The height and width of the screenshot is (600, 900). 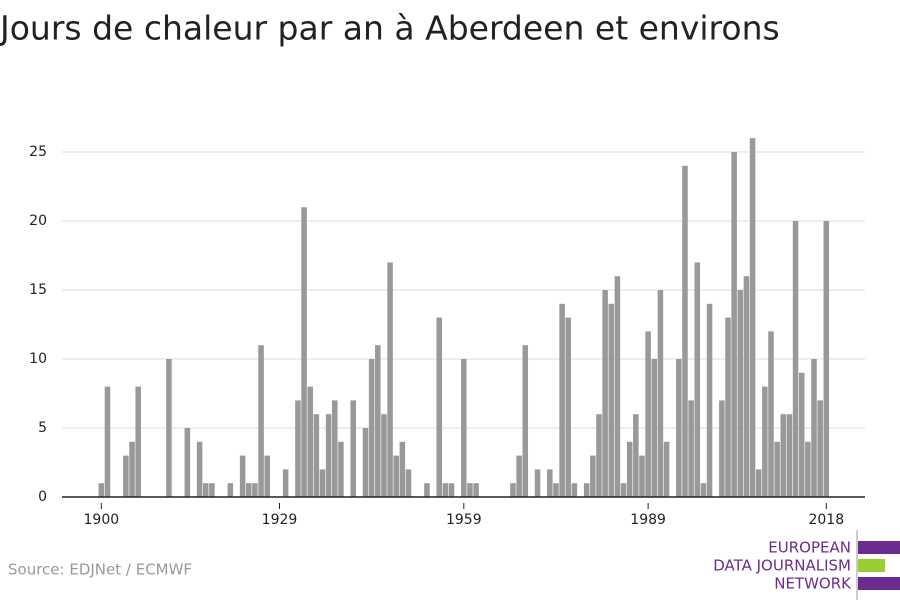 What do you see at coordinates (102, 520) in the screenshot?
I see `x-tick-label: 1900` at bounding box center [102, 520].